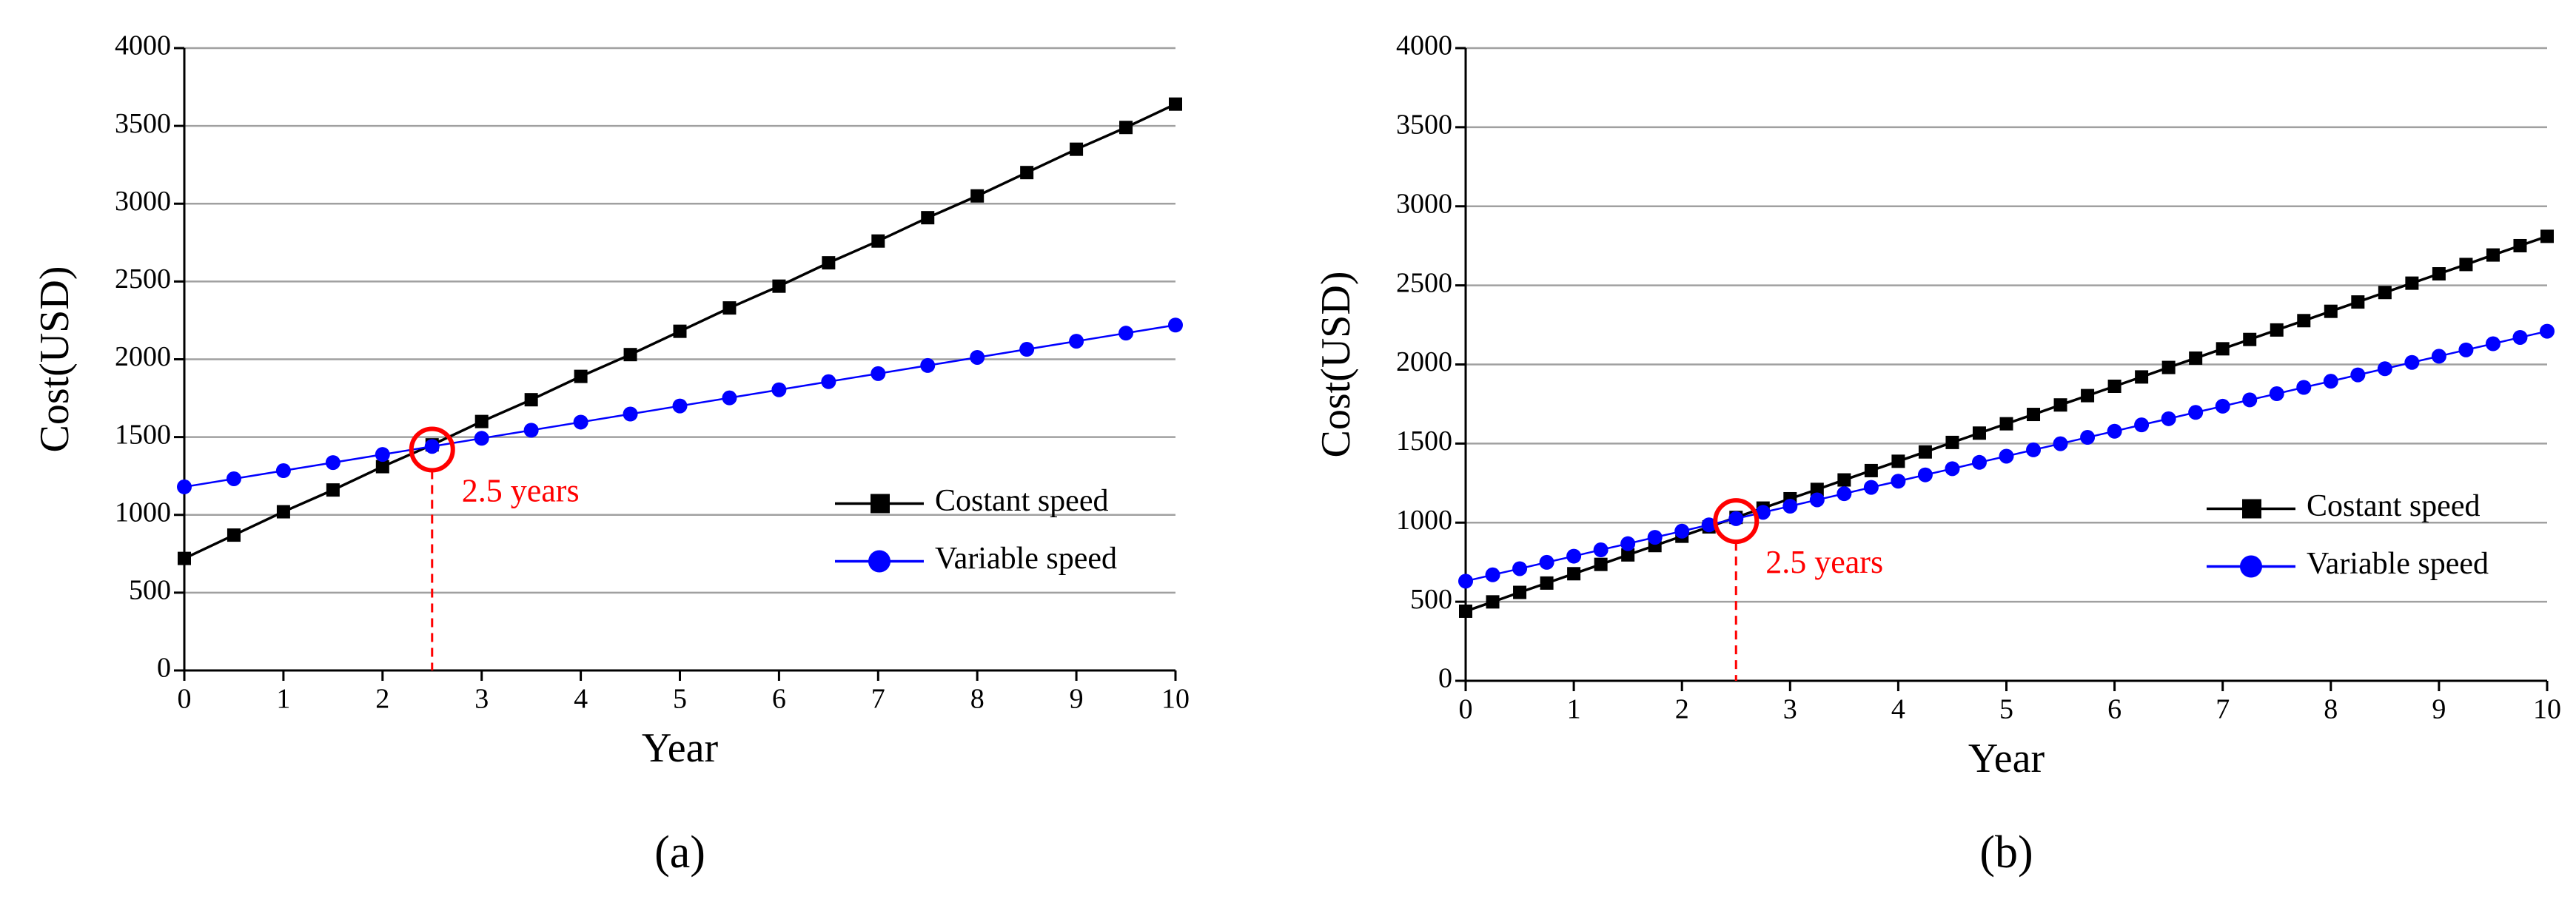 The image size is (2576, 908). What do you see at coordinates (1790, 709) in the screenshot?
I see `x-tick-label: 3` at bounding box center [1790, 709].